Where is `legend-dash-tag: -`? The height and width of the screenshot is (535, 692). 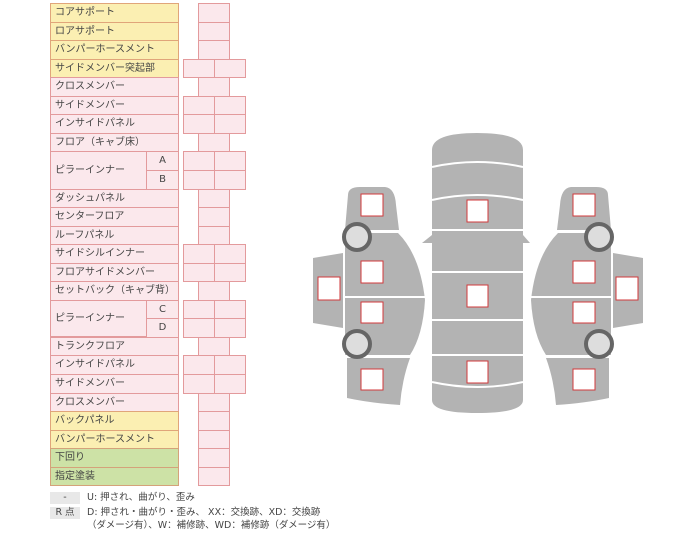 legend-dash-tag: - is located at coordinates (65, 498).